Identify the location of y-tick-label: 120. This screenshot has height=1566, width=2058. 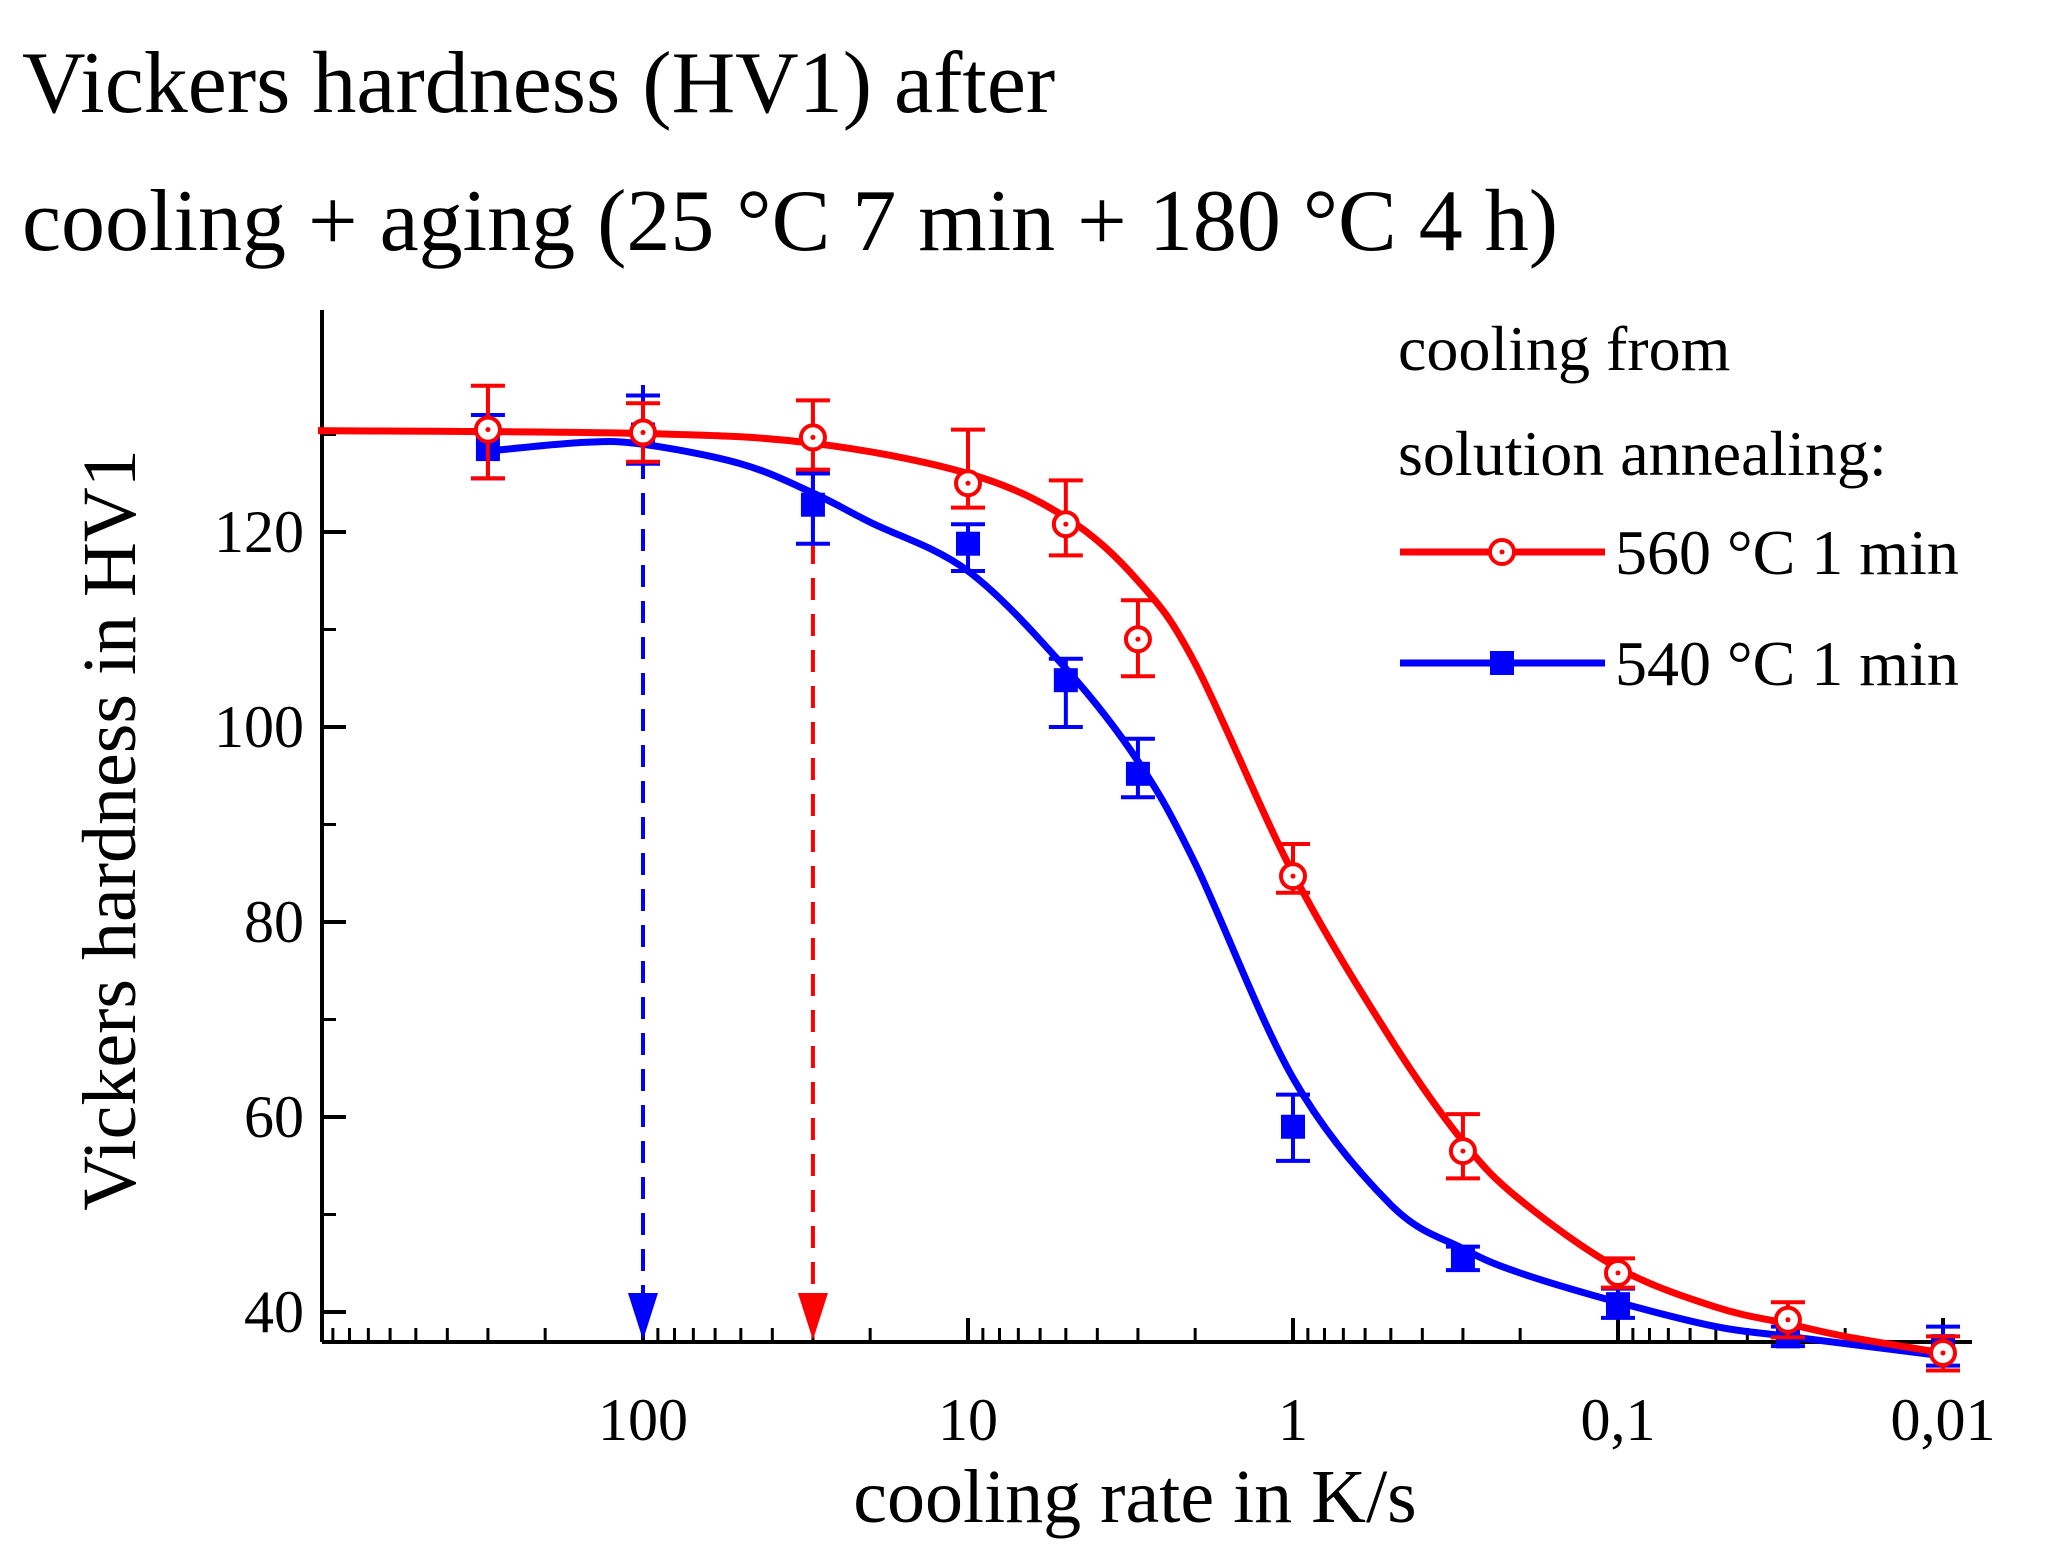
(259, 532).